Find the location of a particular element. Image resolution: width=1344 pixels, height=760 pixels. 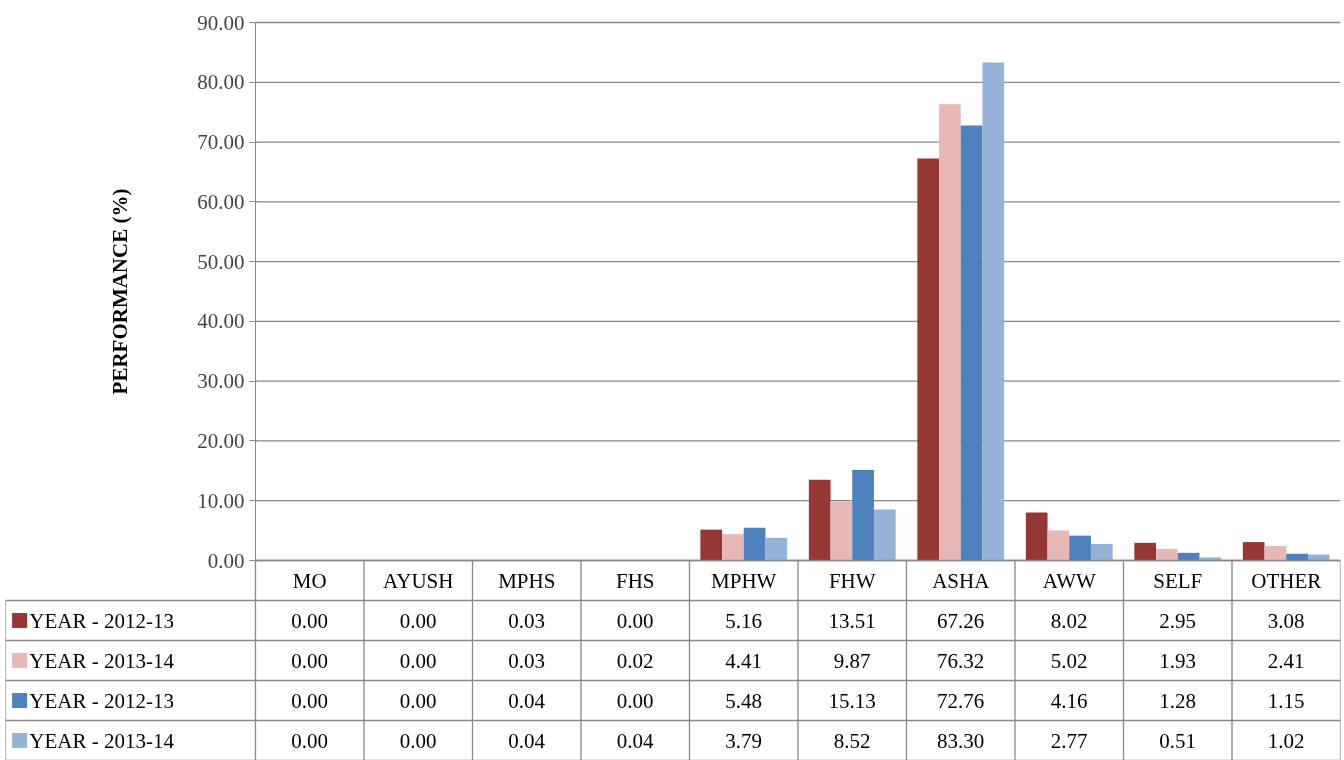

data-label: 83.30 is located at coordinates (961, 740).